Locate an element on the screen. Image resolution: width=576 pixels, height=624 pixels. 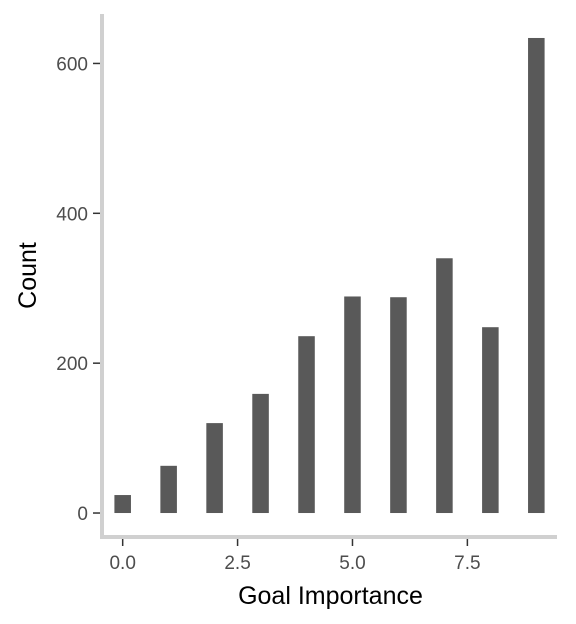
x-tick-label-1: 2.5 is located at coordinates (237, 563).